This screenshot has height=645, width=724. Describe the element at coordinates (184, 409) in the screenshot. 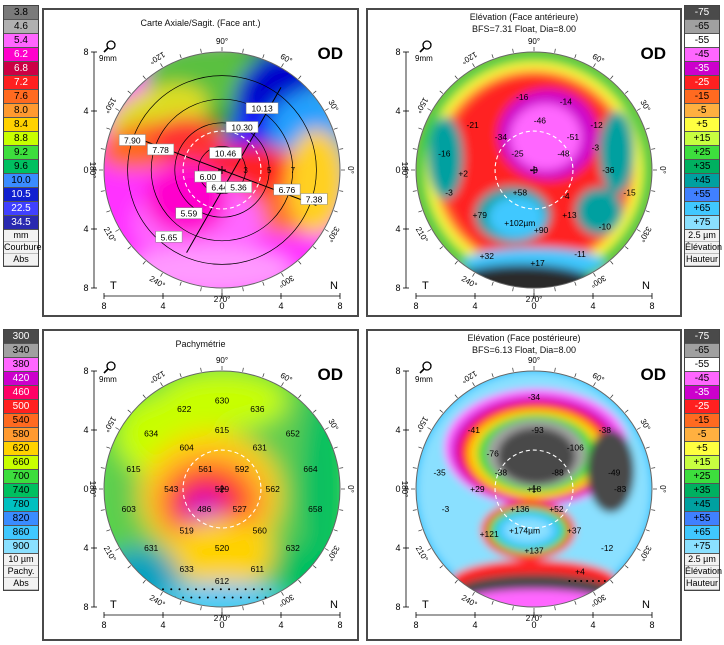

I see `map-value: 622` at that location.